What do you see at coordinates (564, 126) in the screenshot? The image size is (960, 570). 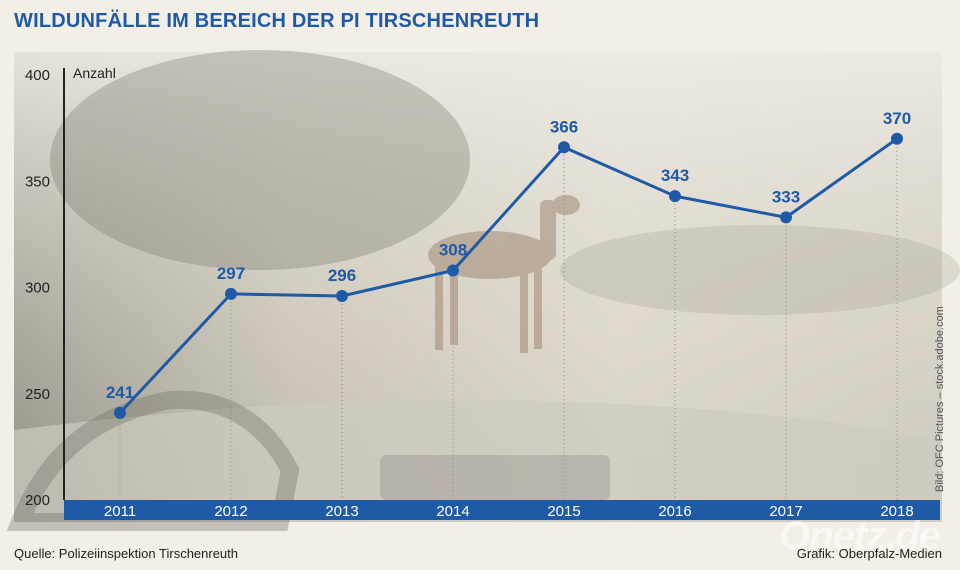 I see `data-label: 366` at bounding box center [564, 126].